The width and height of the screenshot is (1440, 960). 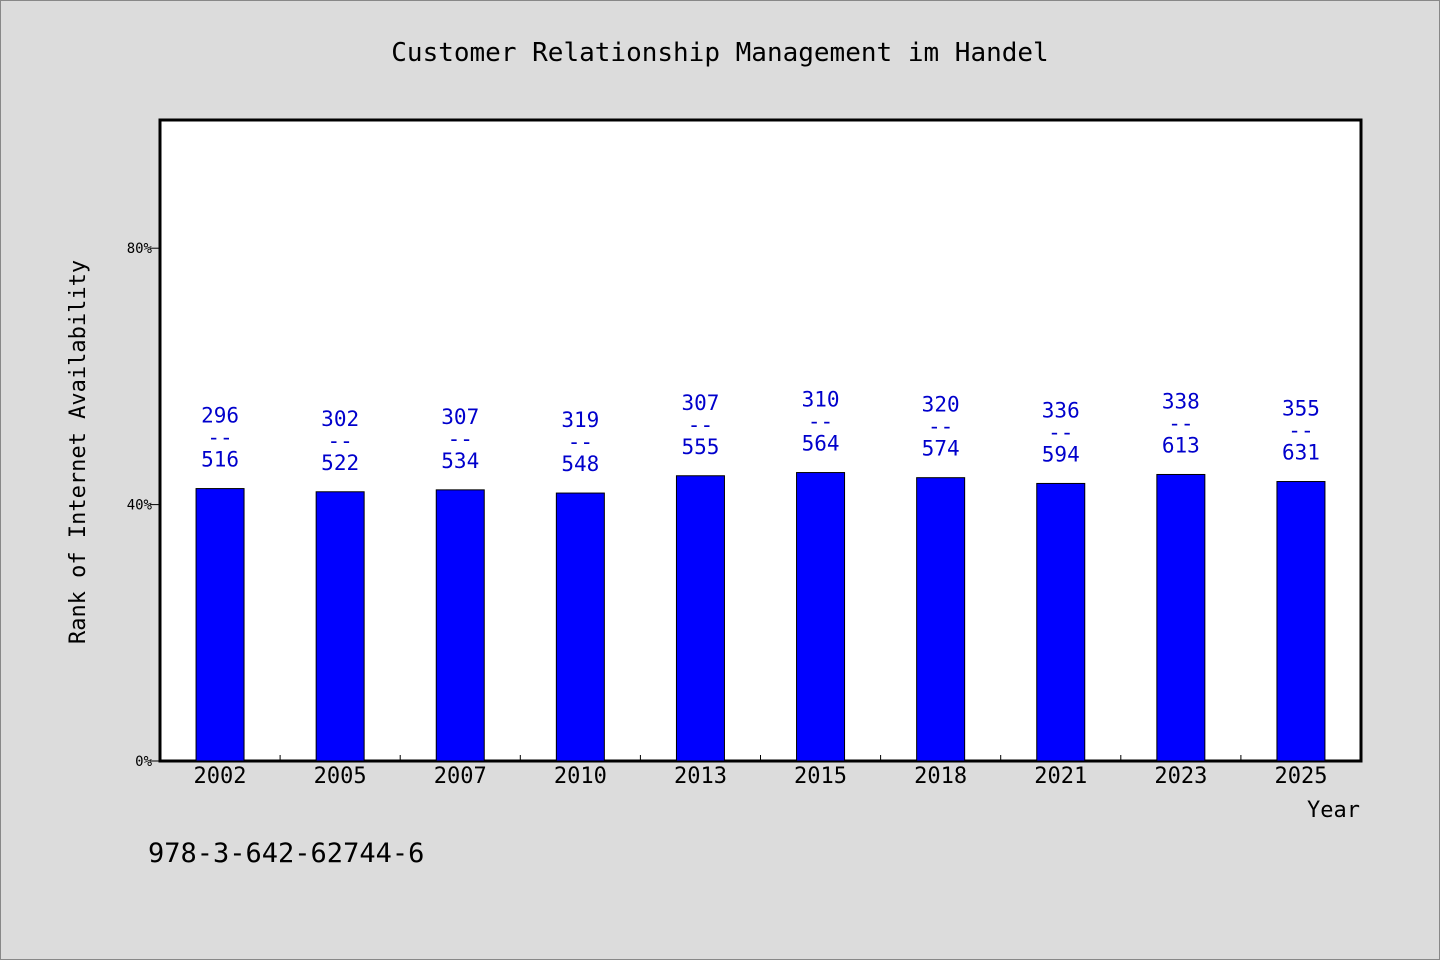 I want to click on bar-label-top: 355, so click(x=1301, y=409).